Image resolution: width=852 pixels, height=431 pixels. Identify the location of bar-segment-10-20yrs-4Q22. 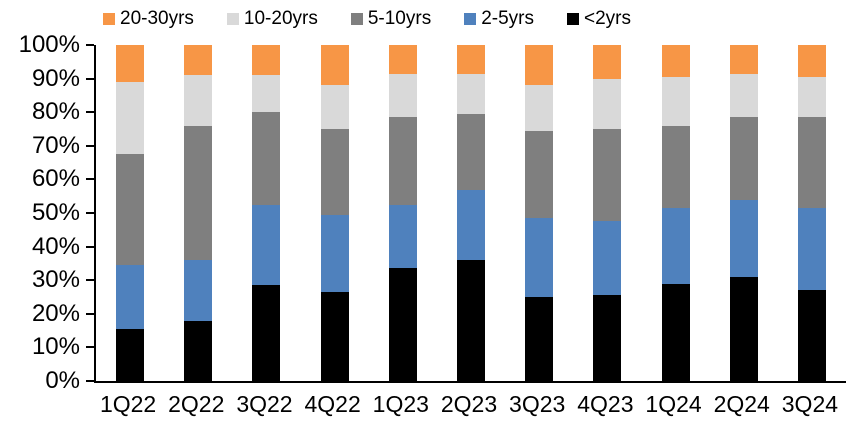
(334, 107).